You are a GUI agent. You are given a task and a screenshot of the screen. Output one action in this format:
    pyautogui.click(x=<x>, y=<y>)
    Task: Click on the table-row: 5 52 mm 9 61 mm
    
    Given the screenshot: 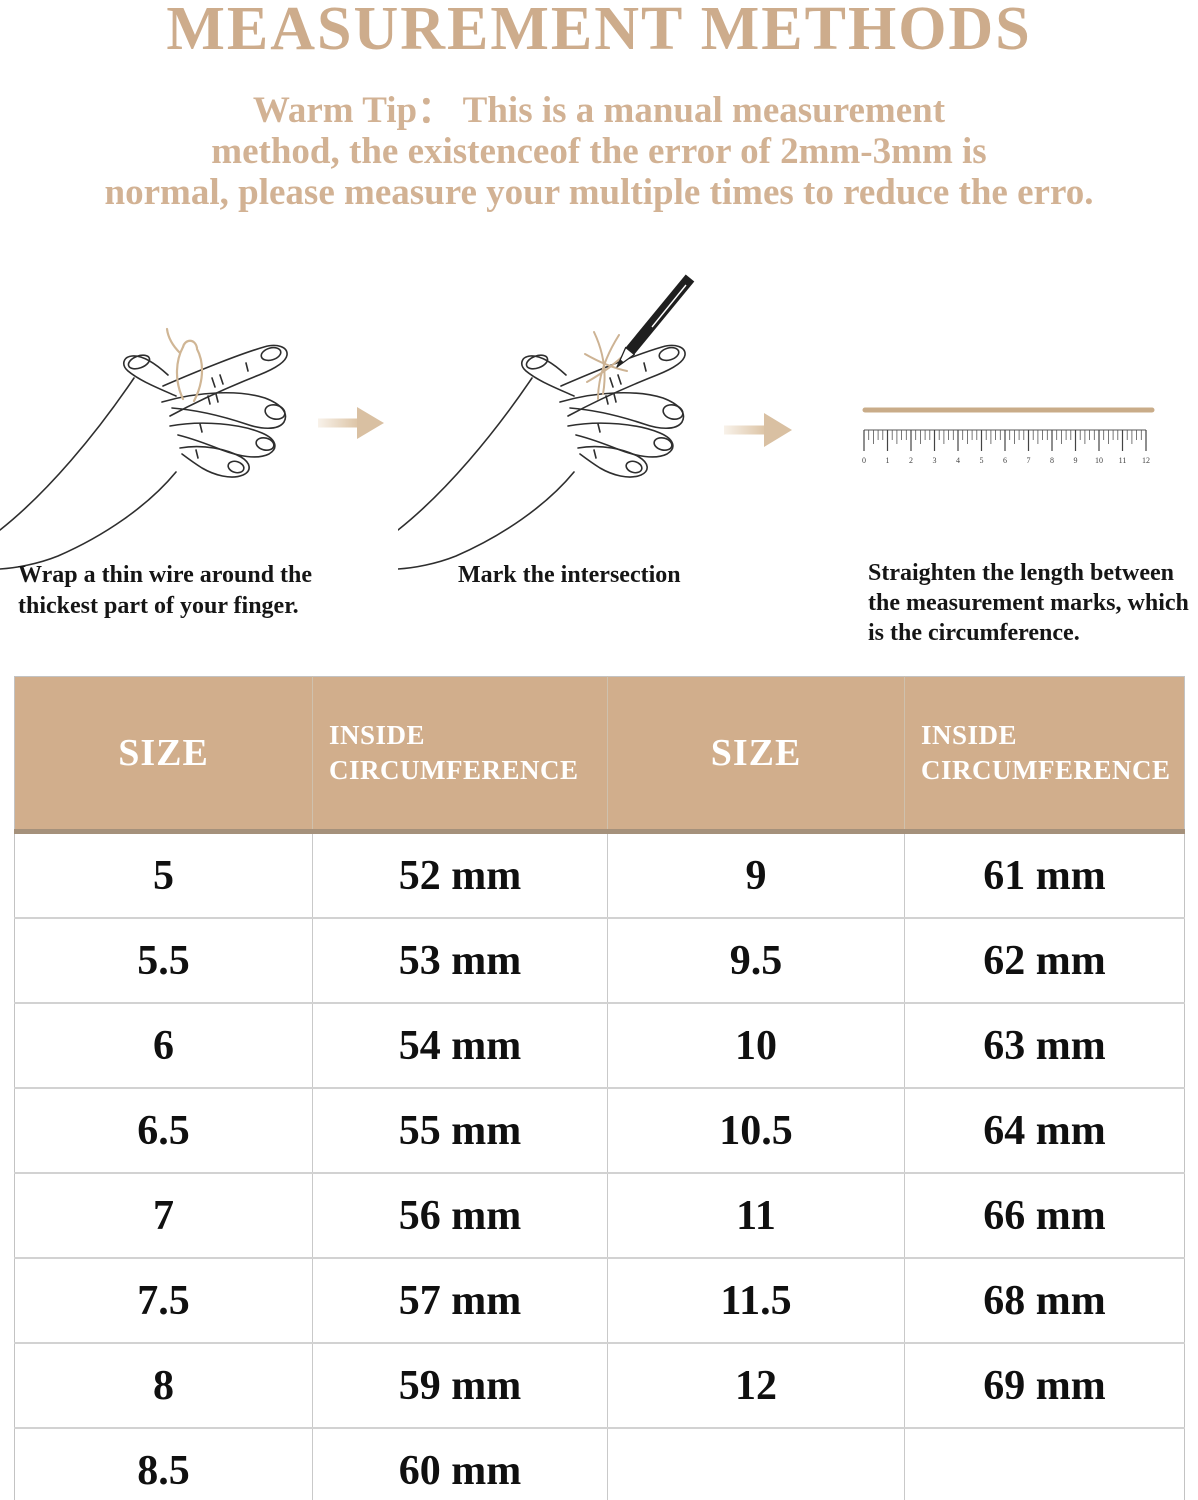 What is the action you would take?
    pyautogui.click(x=599, y=874)
    